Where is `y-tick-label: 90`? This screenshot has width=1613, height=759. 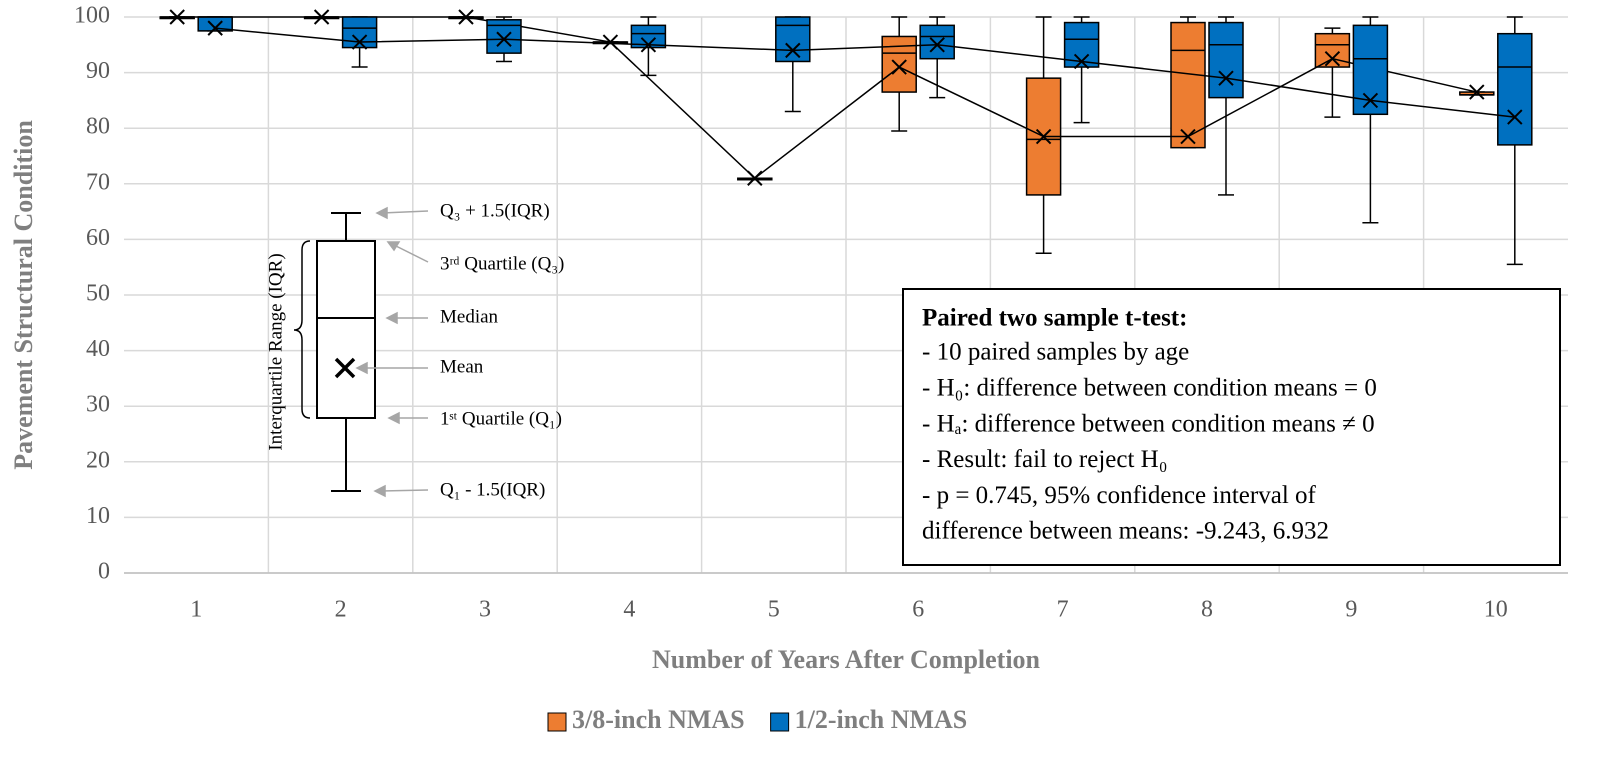
y-tick-label: 90 is located at coordinates (98, 71).